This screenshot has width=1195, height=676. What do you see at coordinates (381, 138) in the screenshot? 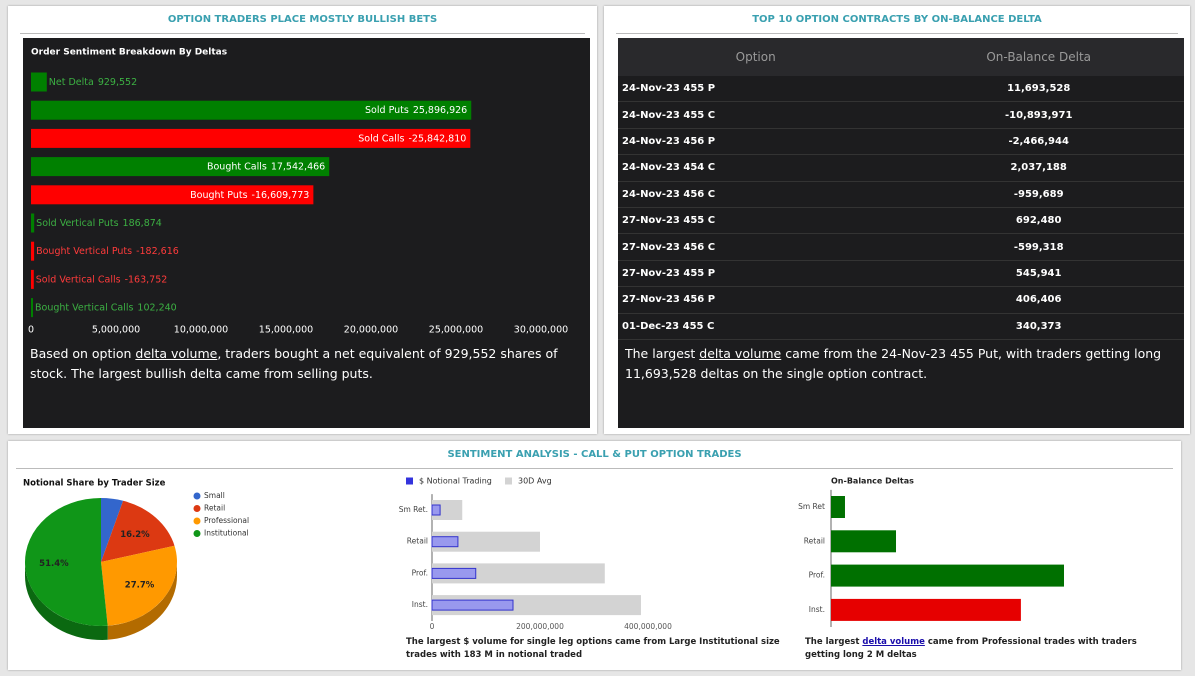
I see `category-label: Sold Calls` at bounding box center [381, 138].